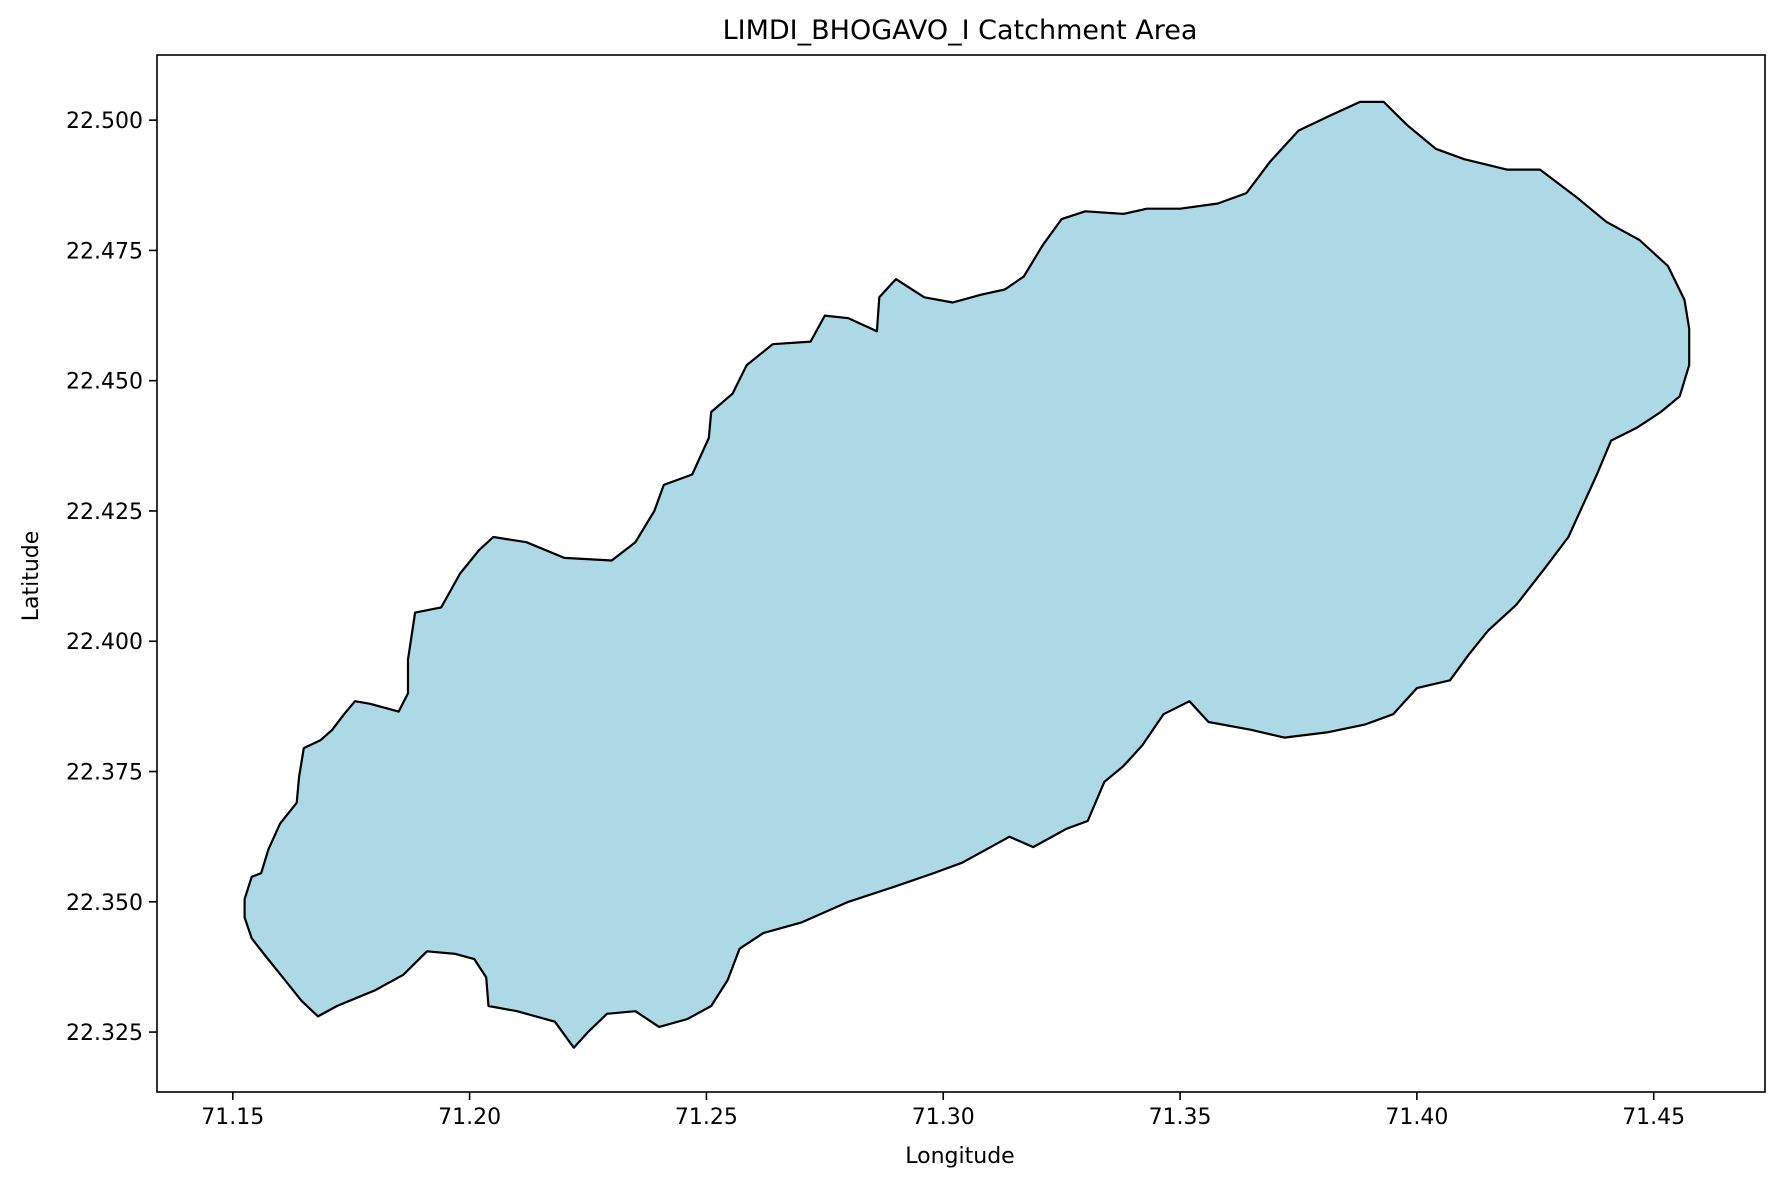 The width and height of the screenshot is (1781, 1185). Describe the element at coordinates (1653, 1117) in the screenshot. I see `x-tick-label: 71.45` at that location.